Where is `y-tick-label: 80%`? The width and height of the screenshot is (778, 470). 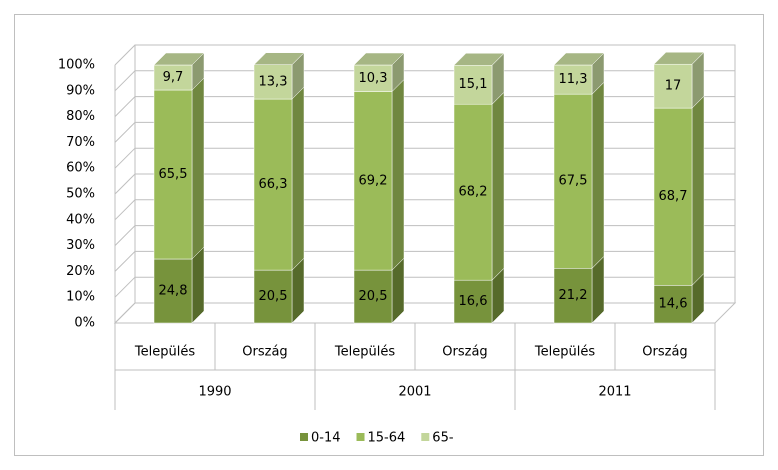 y-tick-label: 80% is located at coordinates (80, 116).